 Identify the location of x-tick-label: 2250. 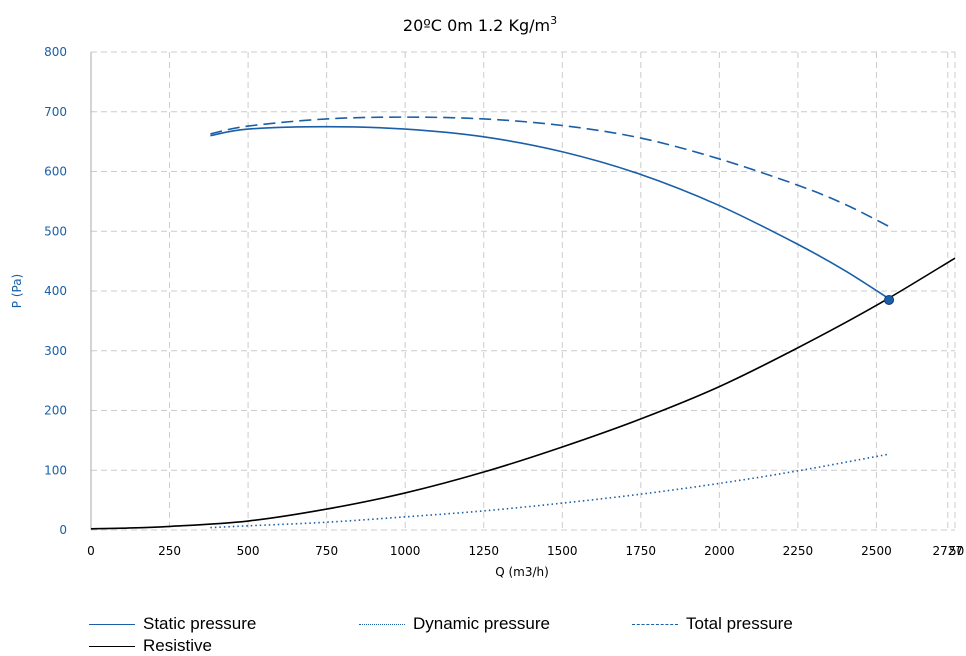
(798, 551).